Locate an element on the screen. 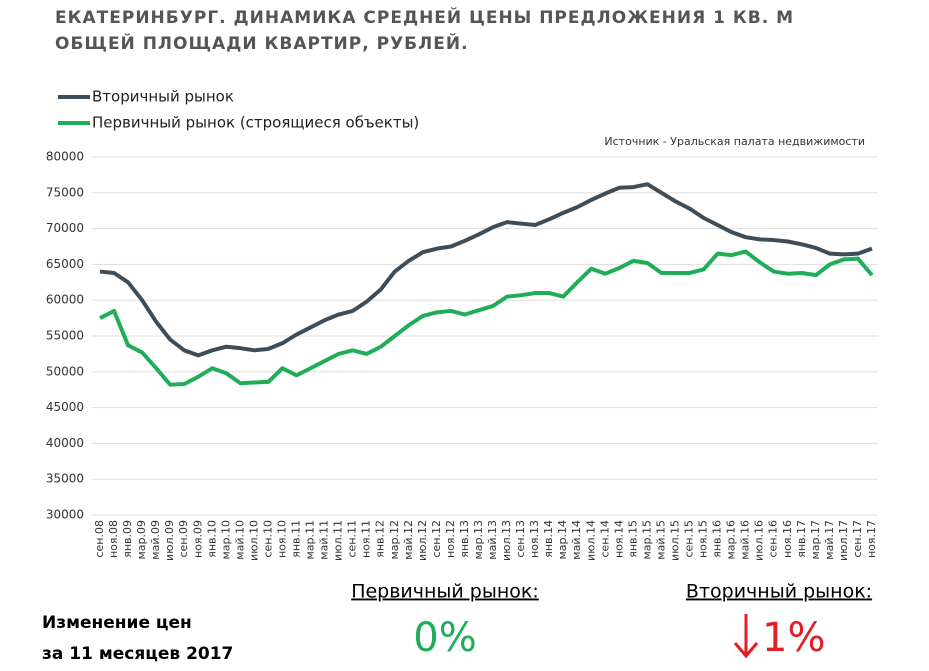 The image size is (929, 671). down-arrow is located at coordinates (746, 636).